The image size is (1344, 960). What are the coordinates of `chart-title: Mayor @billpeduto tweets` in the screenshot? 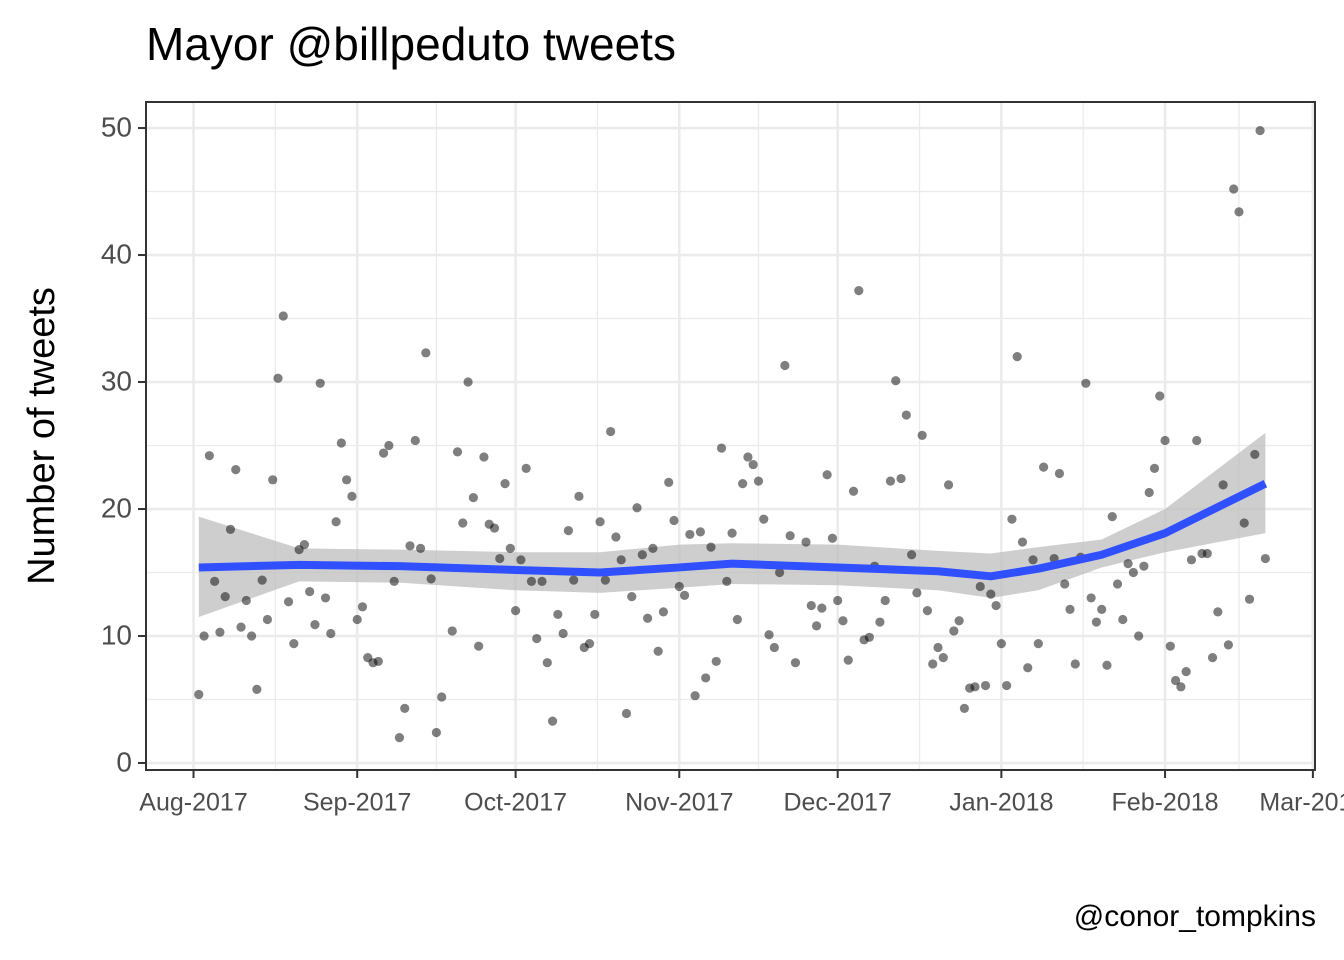 It's located at (411, 44).